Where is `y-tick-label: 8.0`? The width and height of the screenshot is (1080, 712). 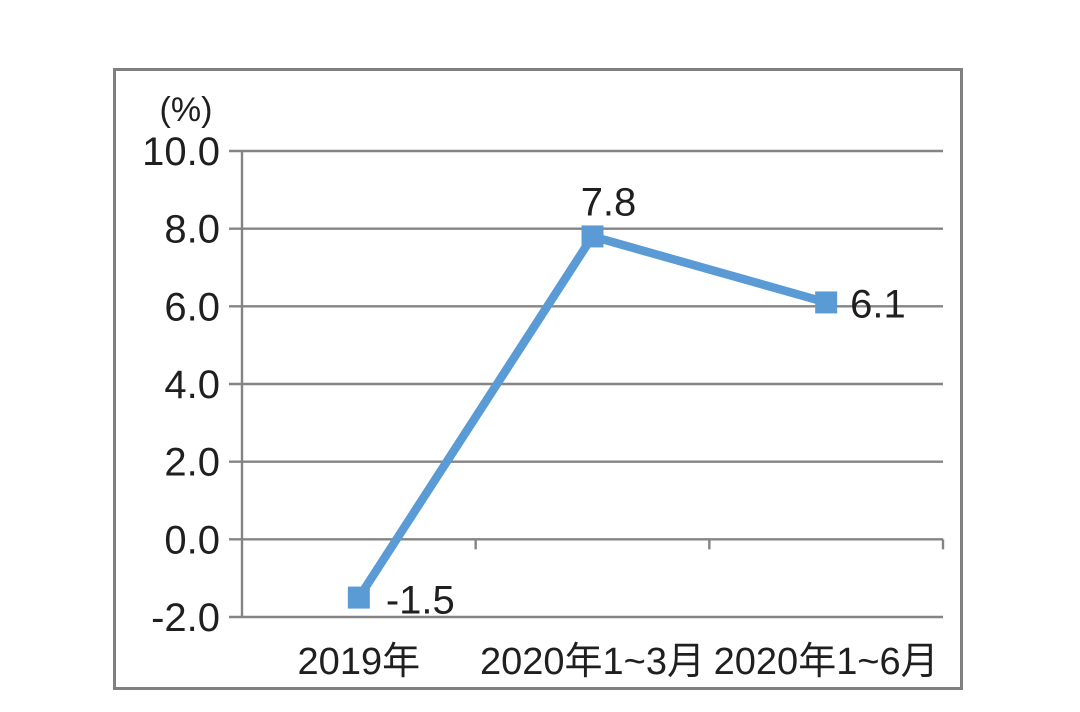
y-tick-label: 8.0 is located at coordinates (192, 230).